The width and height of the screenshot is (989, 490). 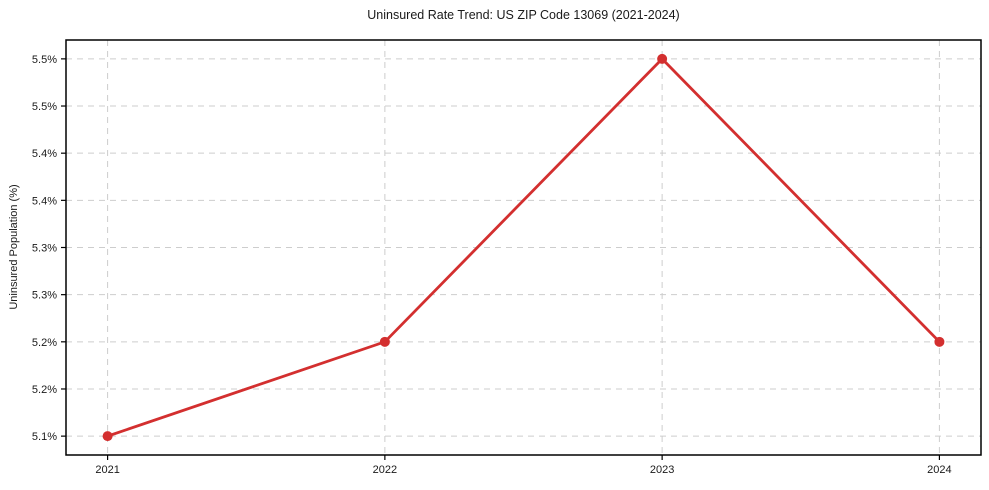 What do you see at coordinates (939, 470) in the screenshot?
I see `x-tick-label: 2024` at bounding box center [939, 470].